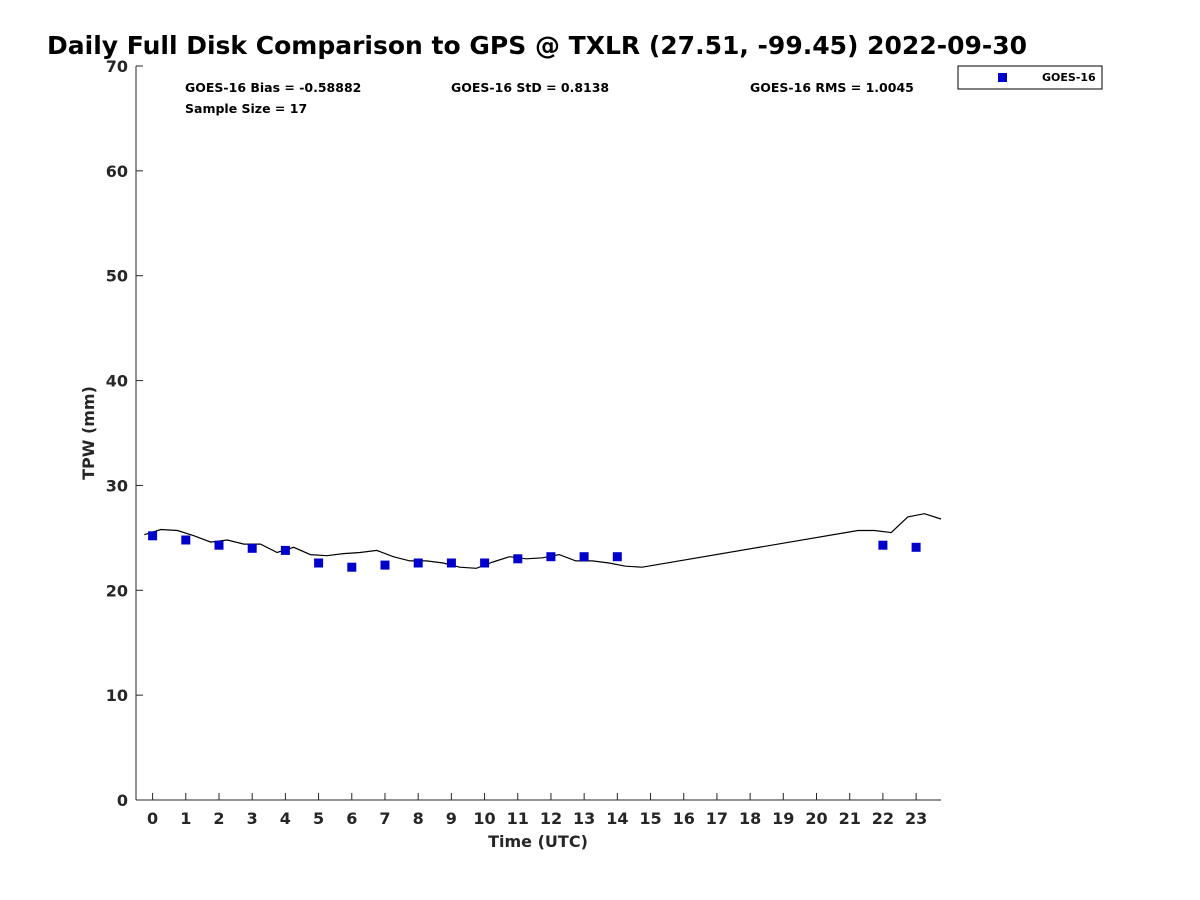 This screenshot has width=1200, height=900. What do you see at coordinates (451, 818) in the screenshot?
I see `x-tick-label: 9` at bounding box center [451, 818].